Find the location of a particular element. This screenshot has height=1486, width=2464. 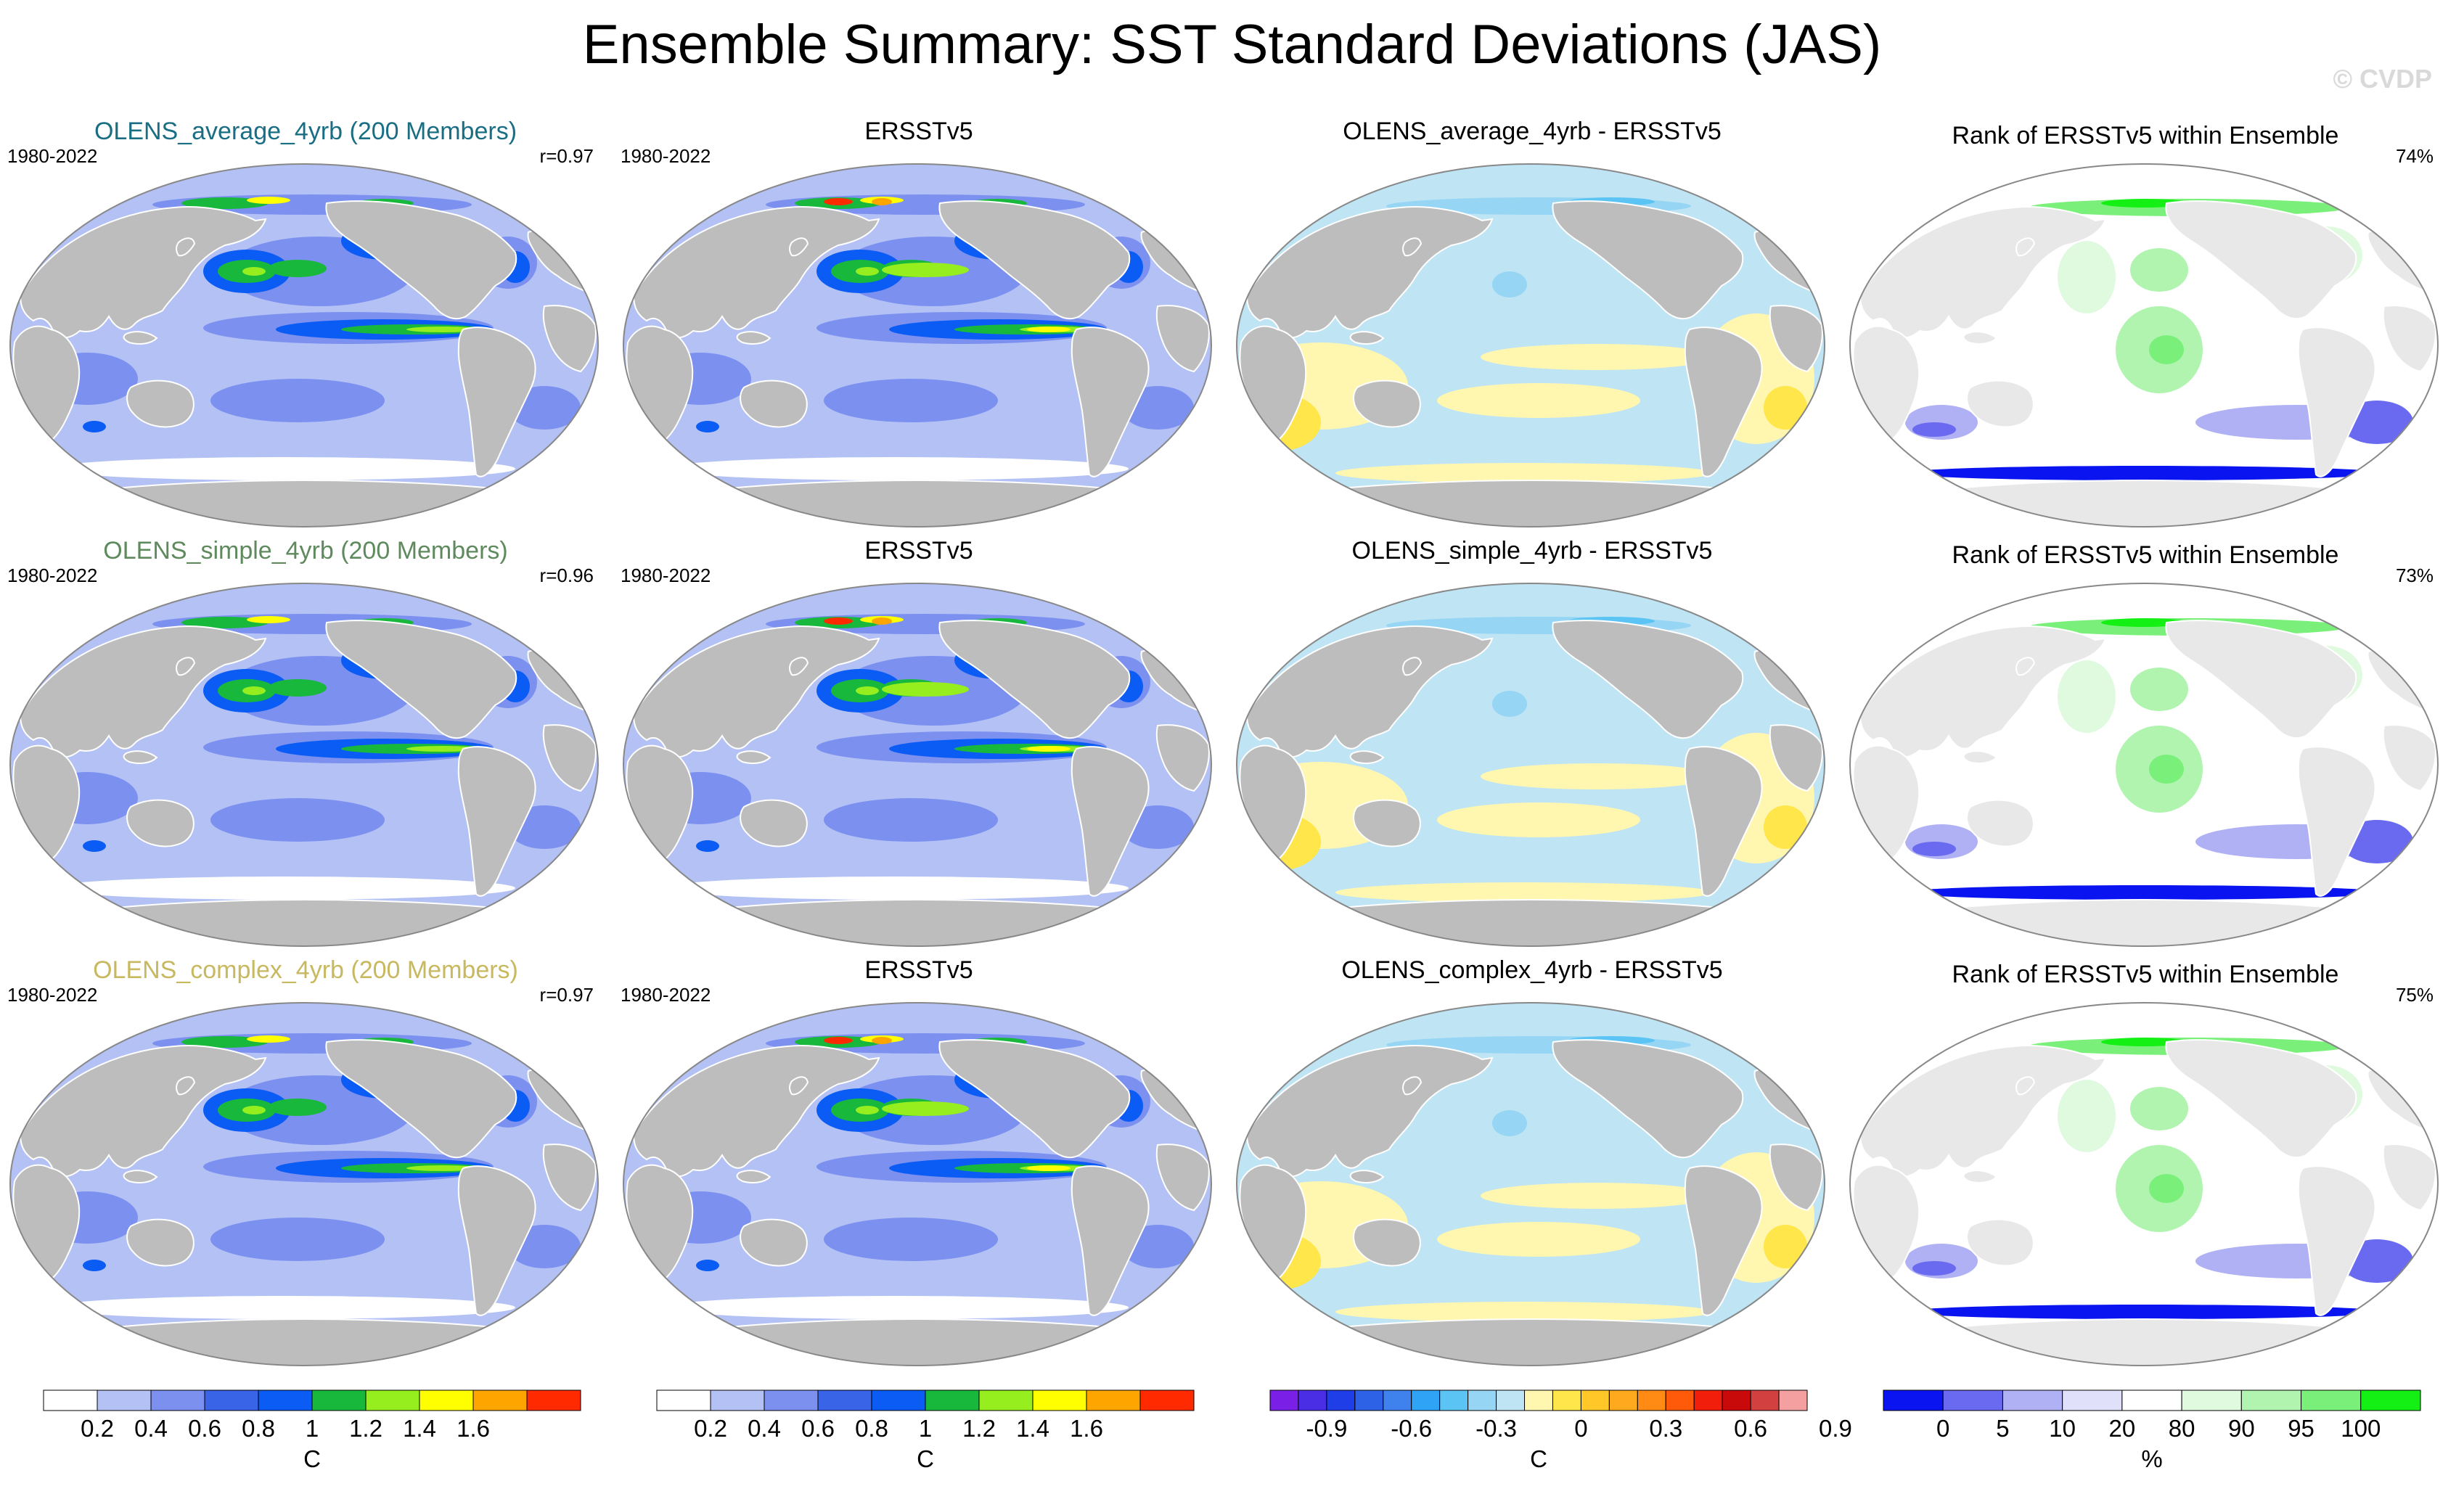

sst-diff-map is located at coordinates (1530, 345).